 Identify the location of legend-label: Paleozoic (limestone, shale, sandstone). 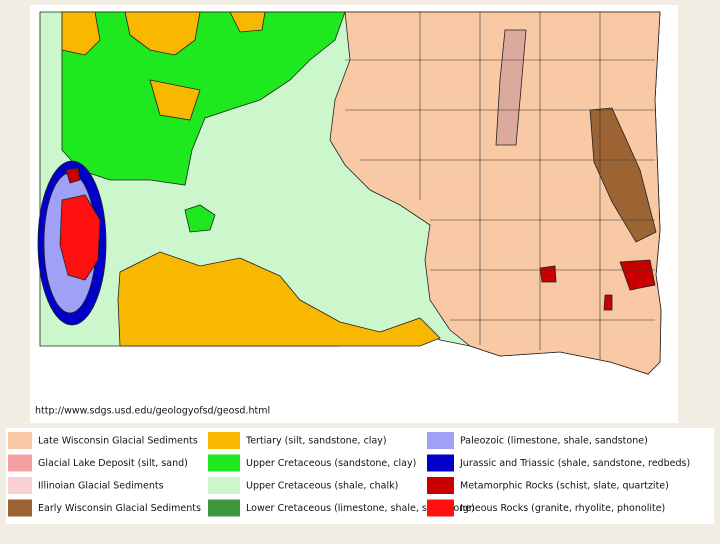
(554, 441).